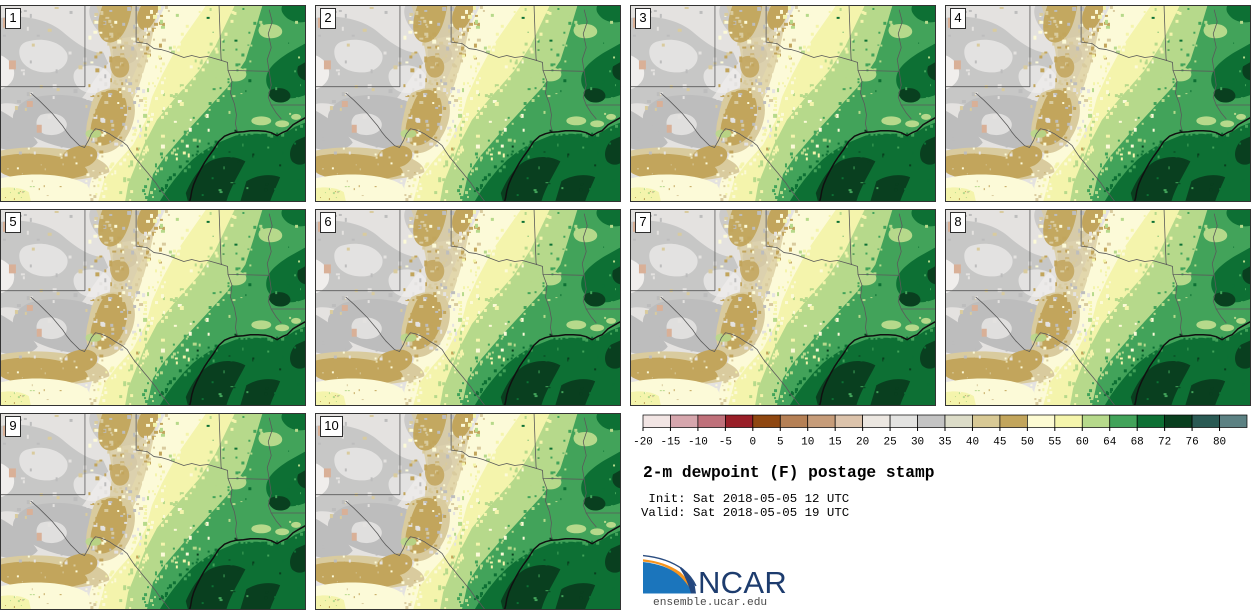  I want to click on svg-text: 25, so click(889, 443).